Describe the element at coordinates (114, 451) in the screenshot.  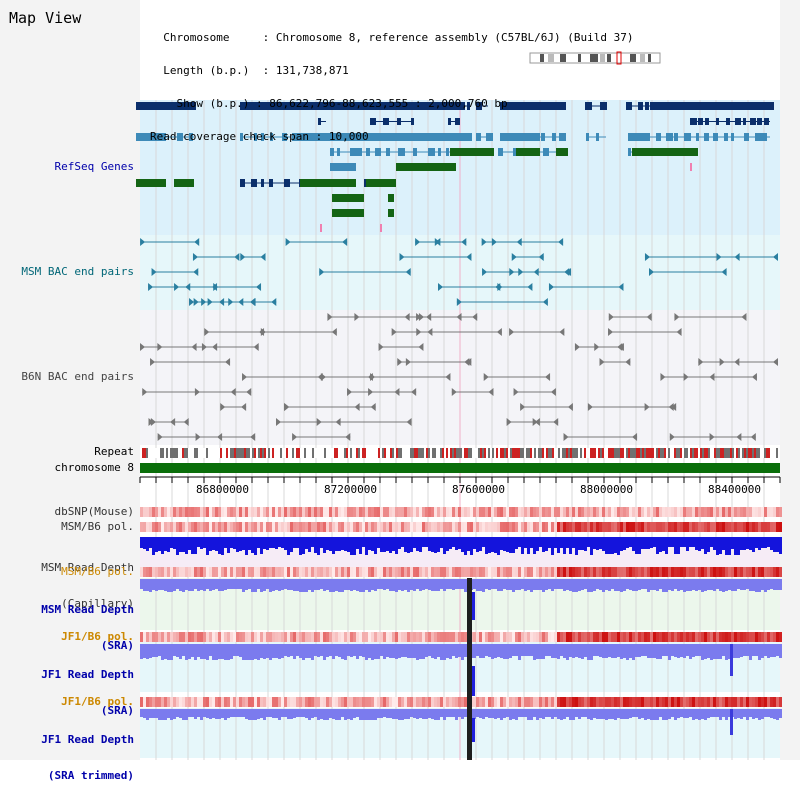
I see `track-label-repeat: Repeat` at that location.